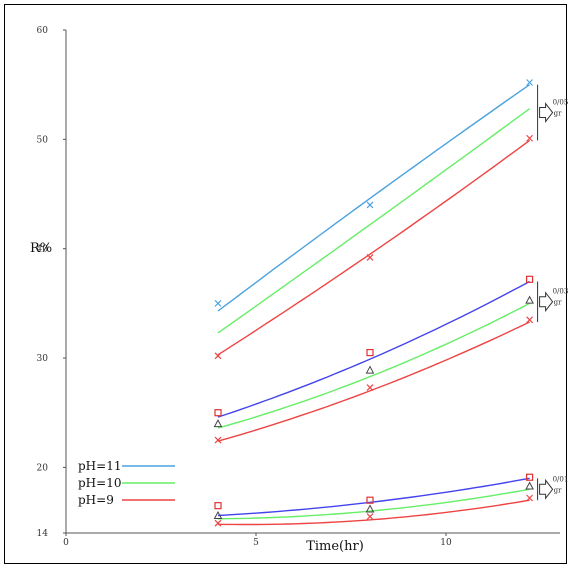  What do you see at coordinates (335, 546) in the screenshot?
I see `x-axis-label: Time(hr)` at bounding box center [335, 546].